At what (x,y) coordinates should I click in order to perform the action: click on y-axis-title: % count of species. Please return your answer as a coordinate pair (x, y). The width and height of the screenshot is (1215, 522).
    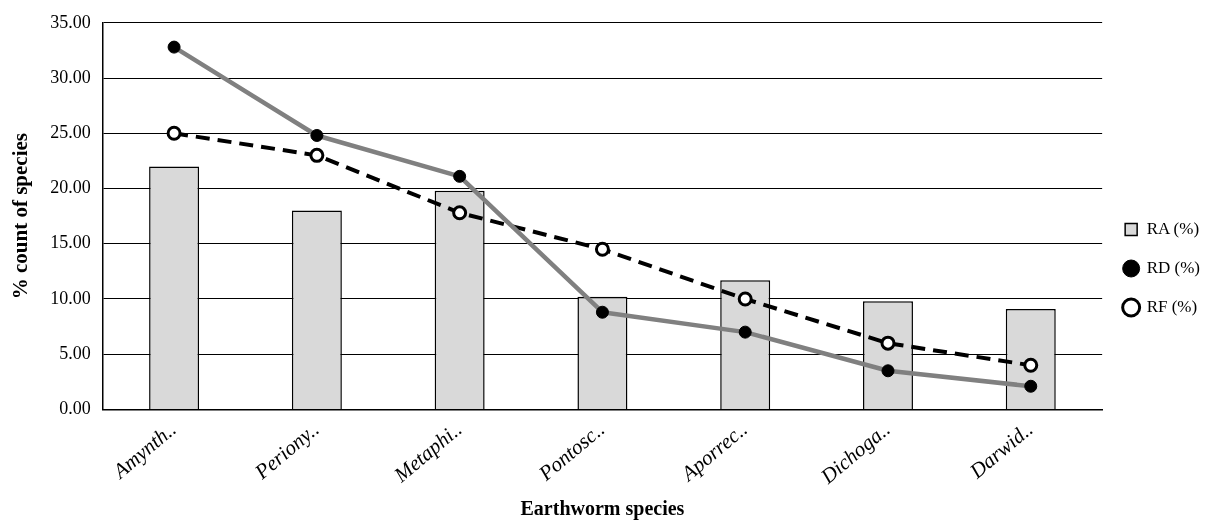
    Looking at the image, I should click on (20, 216).